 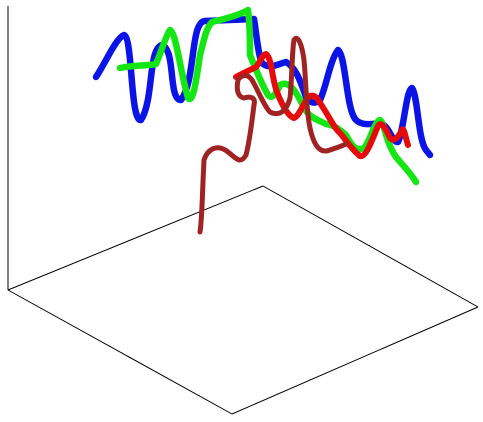 What do you see at coordinates (322, 105) in the screenshot?
I see `series-red` at bounding box center [322, 105].